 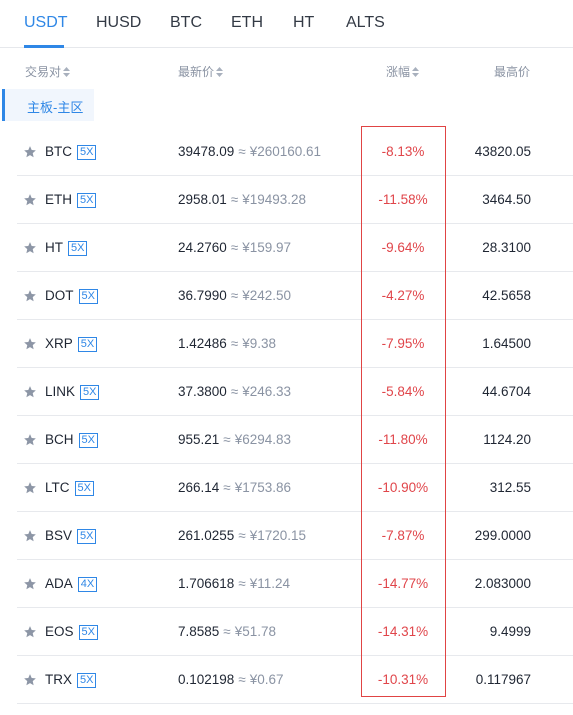 What do you see at coordinates (119, 22) in the screenshot?
I see `tab-husd: HUSD` at bounding box center [119, 22].